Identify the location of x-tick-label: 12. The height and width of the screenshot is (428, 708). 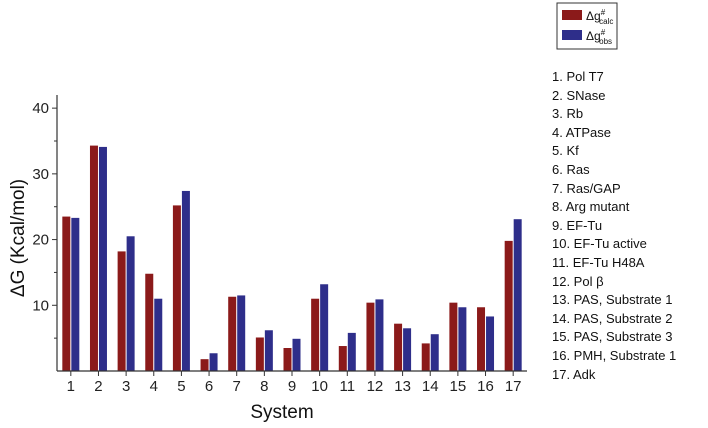
(375, 386).